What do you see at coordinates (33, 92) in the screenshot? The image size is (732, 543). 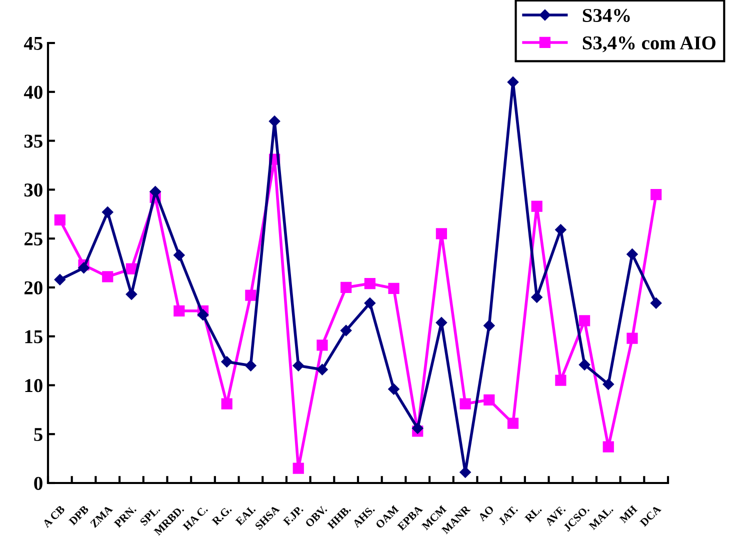 I see `y-tick-label: 40` at bounding box center [33, 92].